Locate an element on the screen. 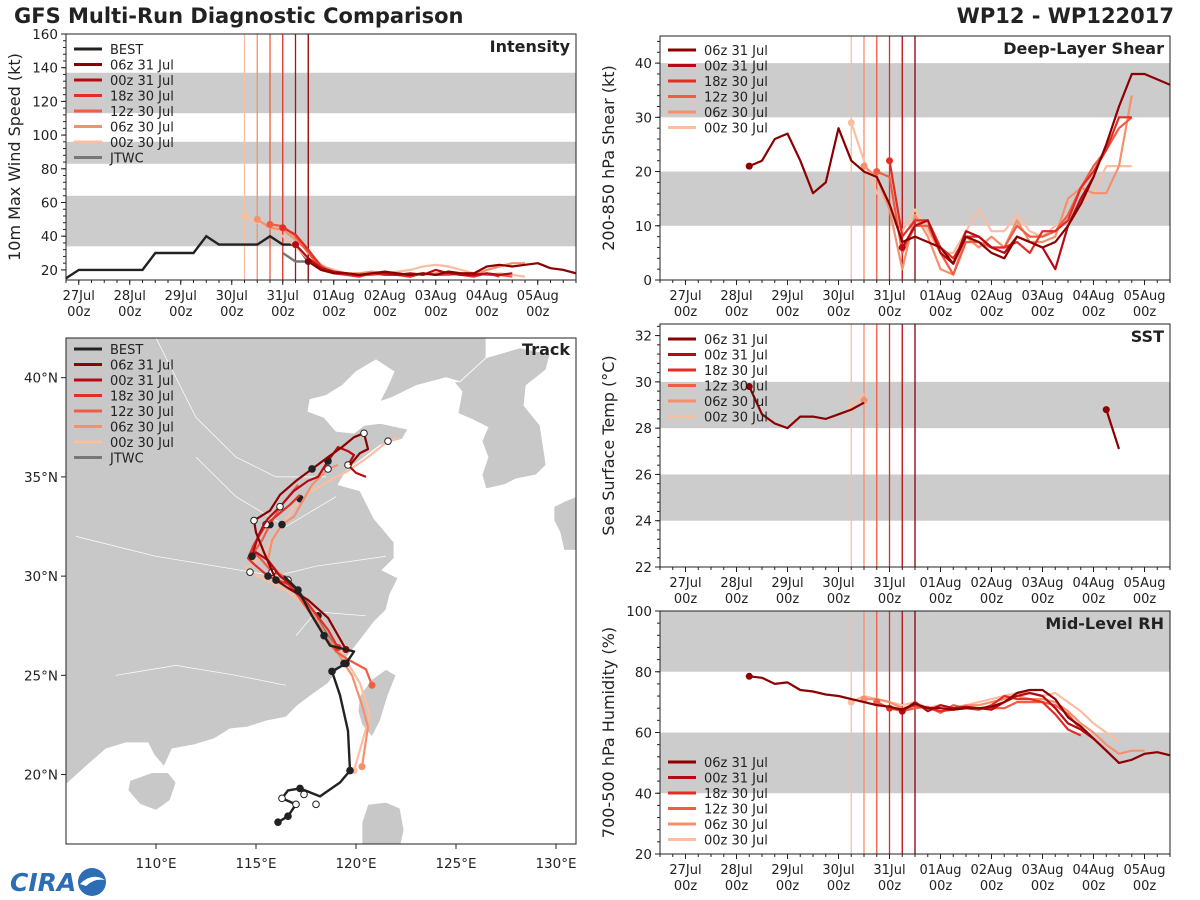 The image size is (1200, 900). hainan-landmass is located at coordinates (152, 791).